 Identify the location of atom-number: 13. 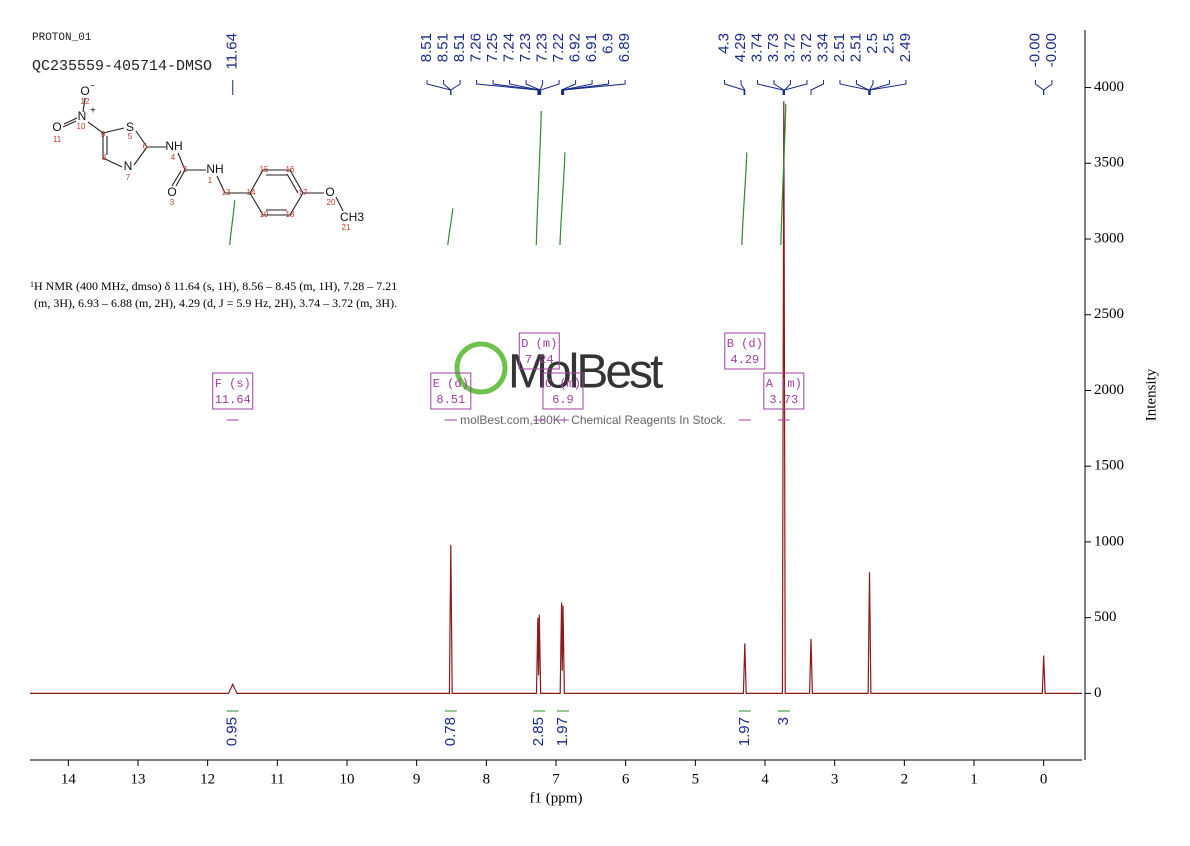
(226, 192).